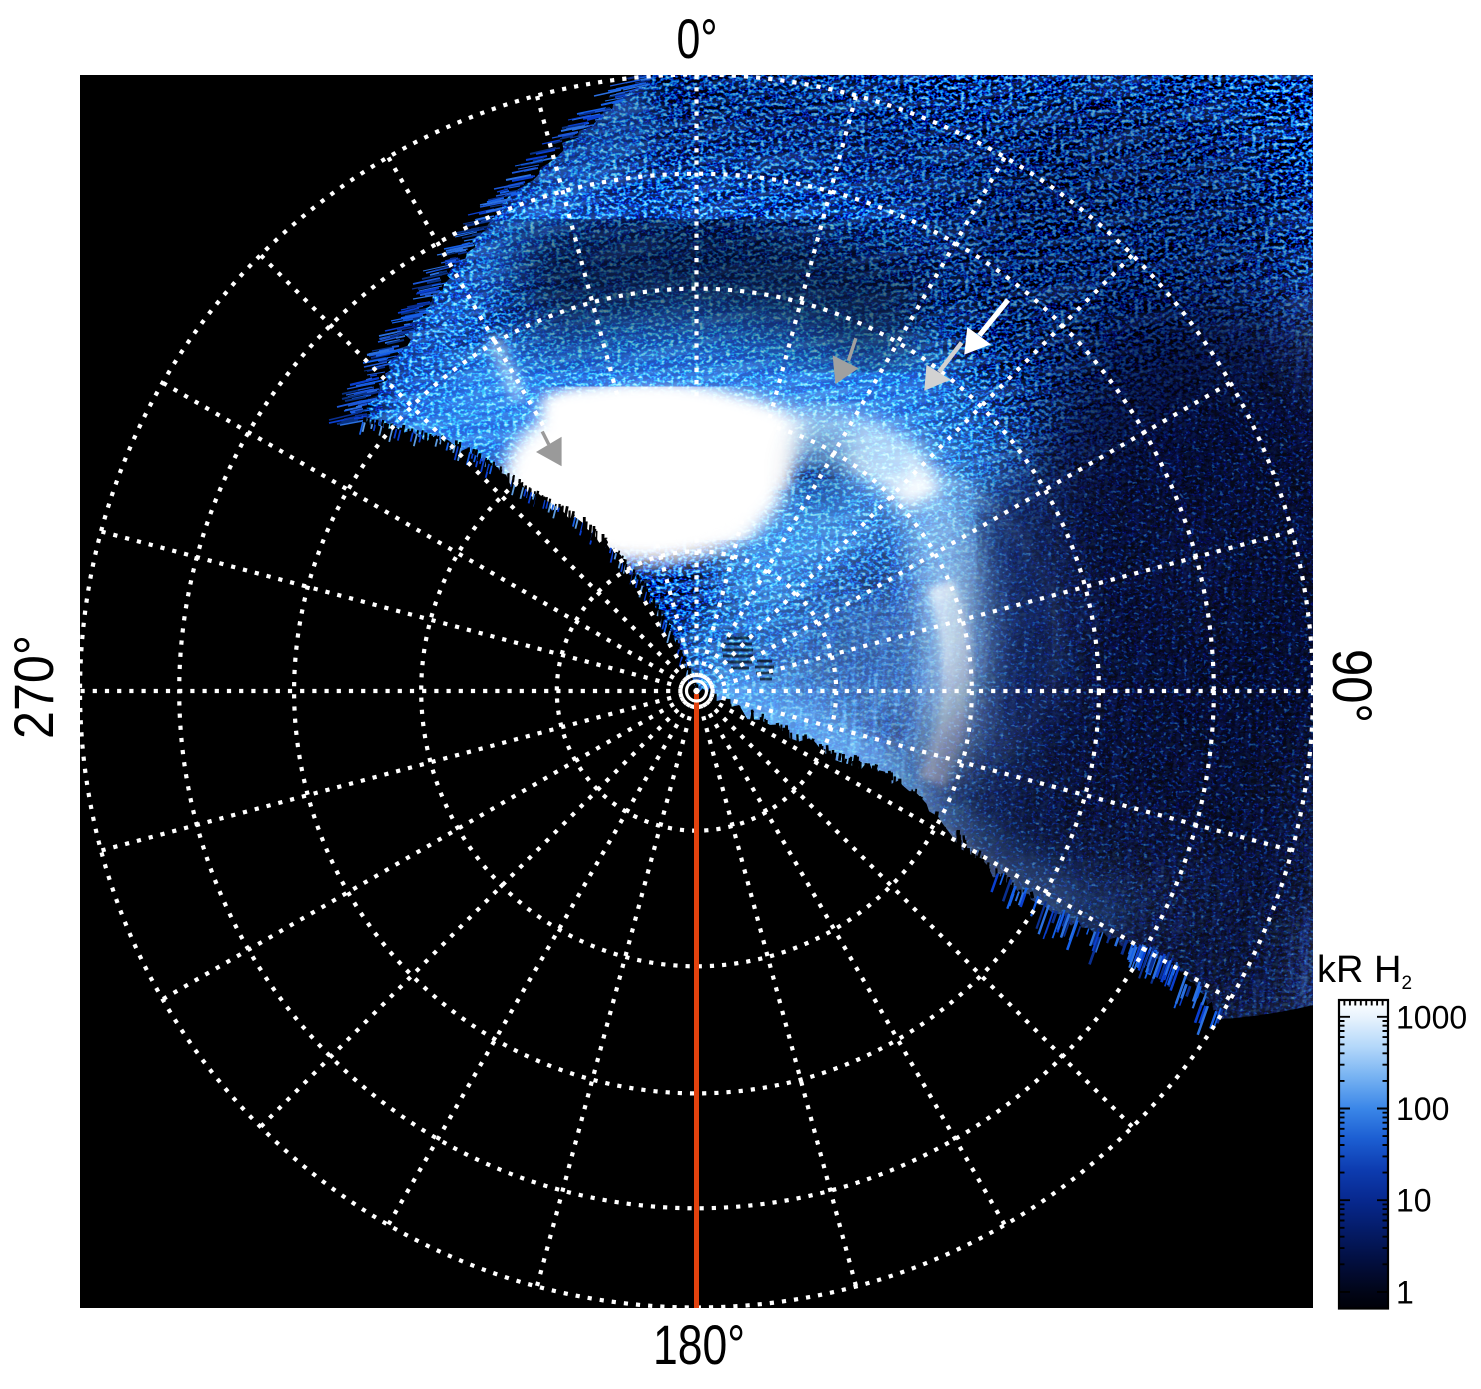  What do you see at coordinates (697, 38) in the screenshot?
I see `svg-text: 0°` at bounding box center [697, 38].